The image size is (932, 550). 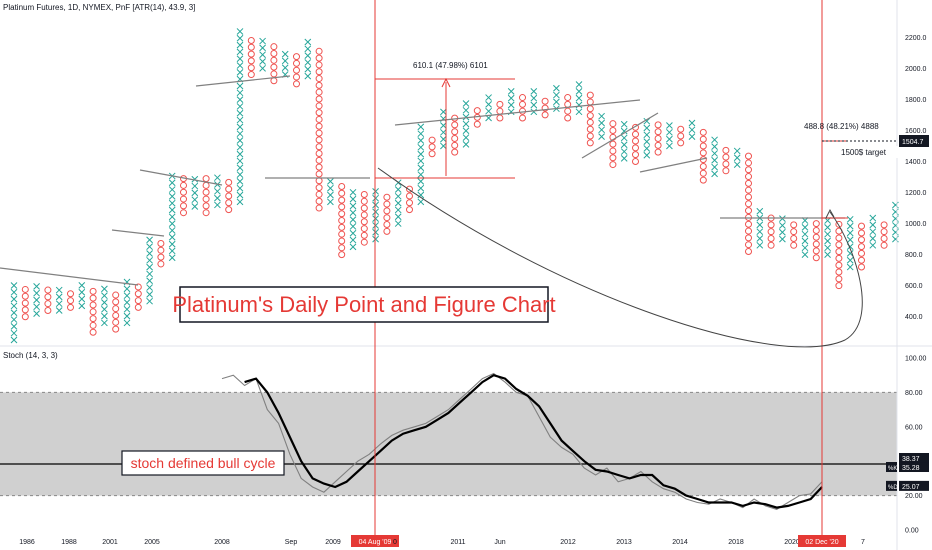 I want to click on stoch-tick-label: 0.00, so click(x=912, y=531).